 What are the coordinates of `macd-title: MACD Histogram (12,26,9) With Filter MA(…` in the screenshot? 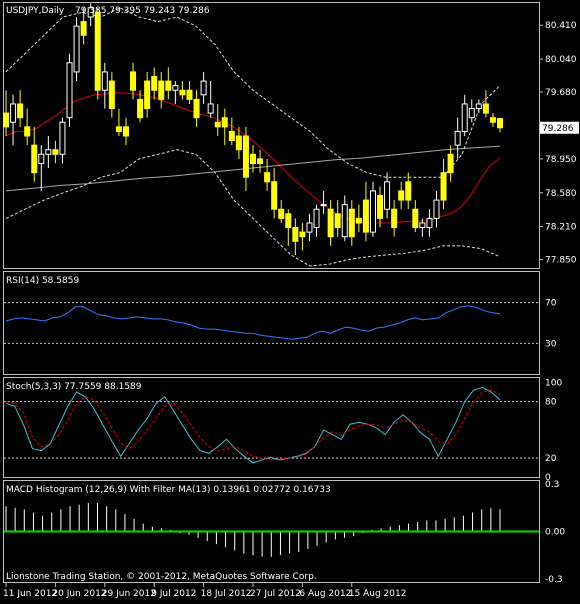 It's located at (168, 490).